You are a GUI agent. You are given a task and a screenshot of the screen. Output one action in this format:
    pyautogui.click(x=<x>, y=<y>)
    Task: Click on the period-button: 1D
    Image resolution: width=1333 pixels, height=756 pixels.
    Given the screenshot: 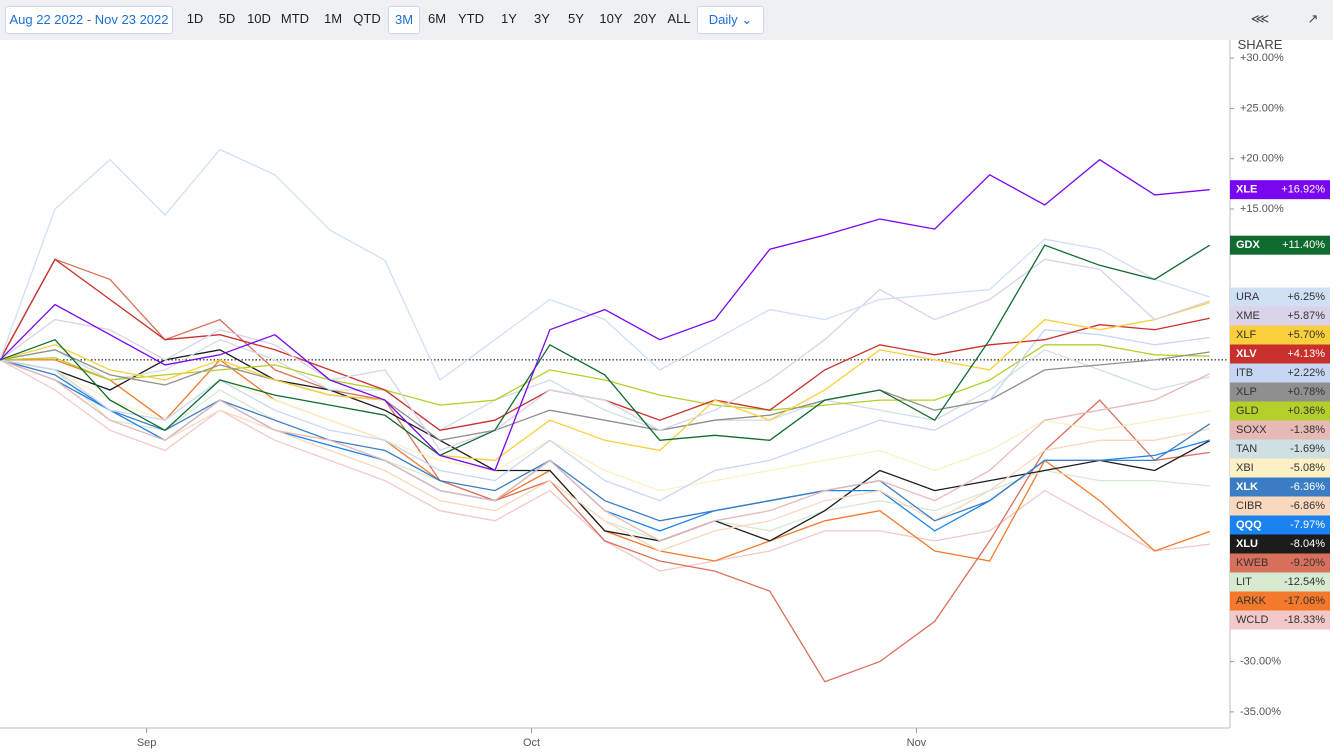 What is the action you would take?
    pyautogui.click(x=195, y=18)
    